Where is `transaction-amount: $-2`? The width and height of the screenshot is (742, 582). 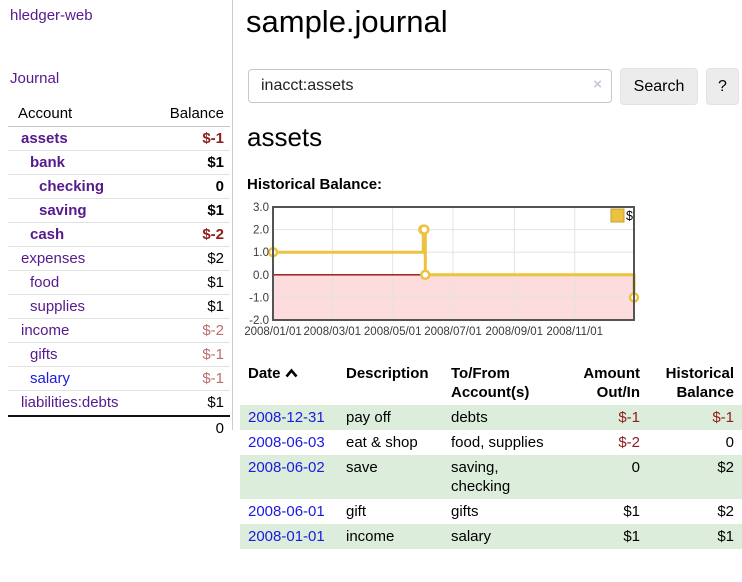 transaction-amount: $-2 is located at coordinates (629, 442).